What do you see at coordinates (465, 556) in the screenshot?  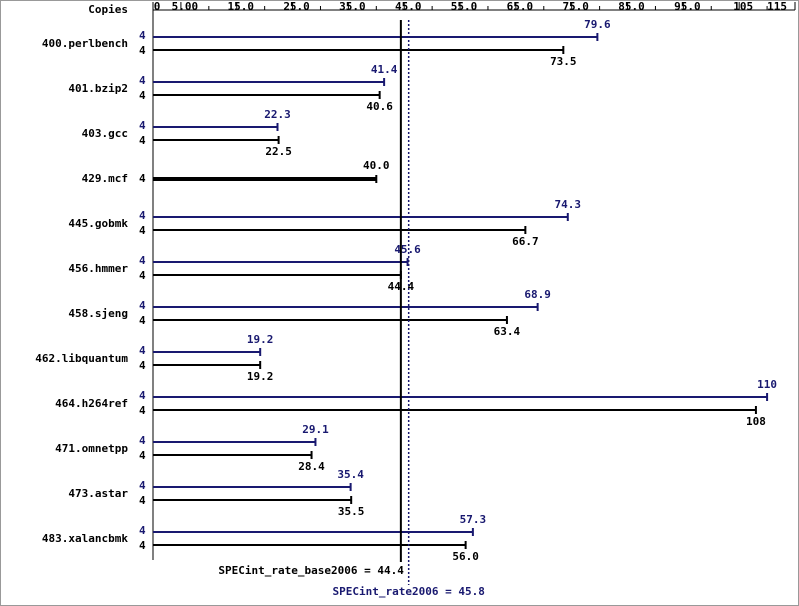 I see `value-label: 56.0` at bounding box center [465, 556].